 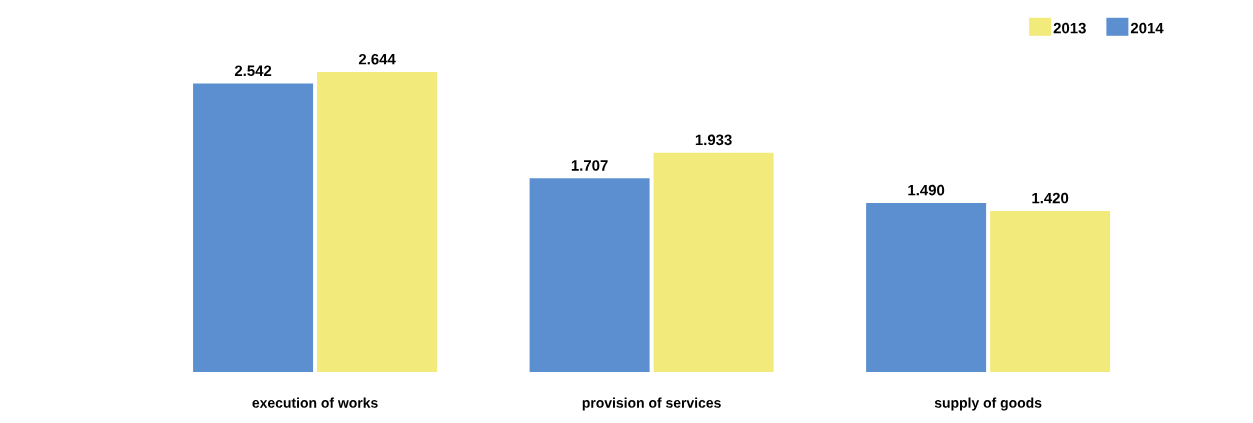 What do you see at coordinates (315, 402) in the screenshot?
I see `x-tick-label: execution of works` at bounding box center [315, 402].